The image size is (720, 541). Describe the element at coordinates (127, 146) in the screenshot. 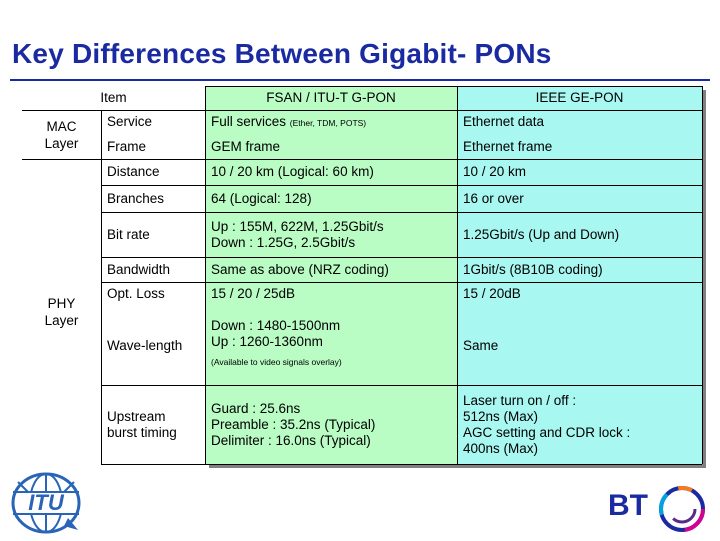

I see `row-frame-item: Frame` at that location.